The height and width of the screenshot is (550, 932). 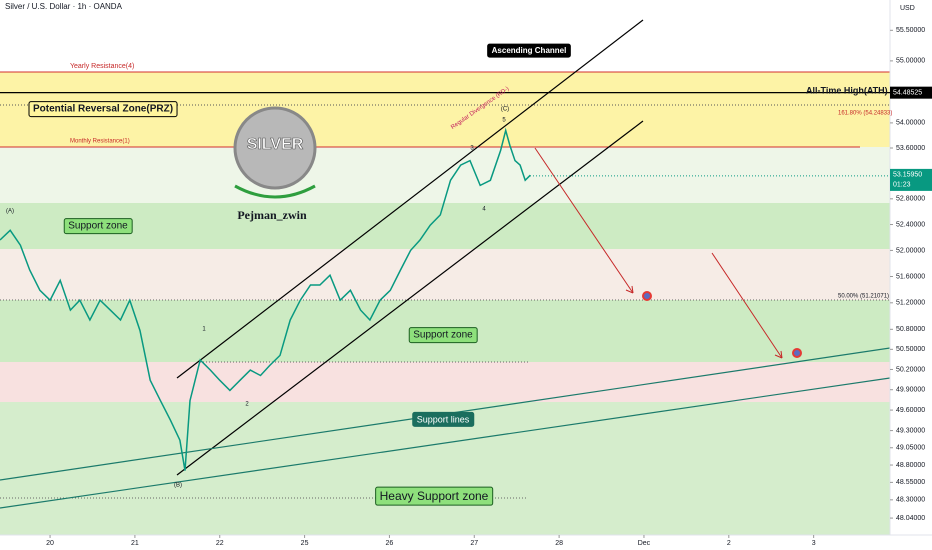 What do you see at coordinates (50, 543) in the screenshot?
I see `x-tick-label: 20` at bounding box center [50, 543].